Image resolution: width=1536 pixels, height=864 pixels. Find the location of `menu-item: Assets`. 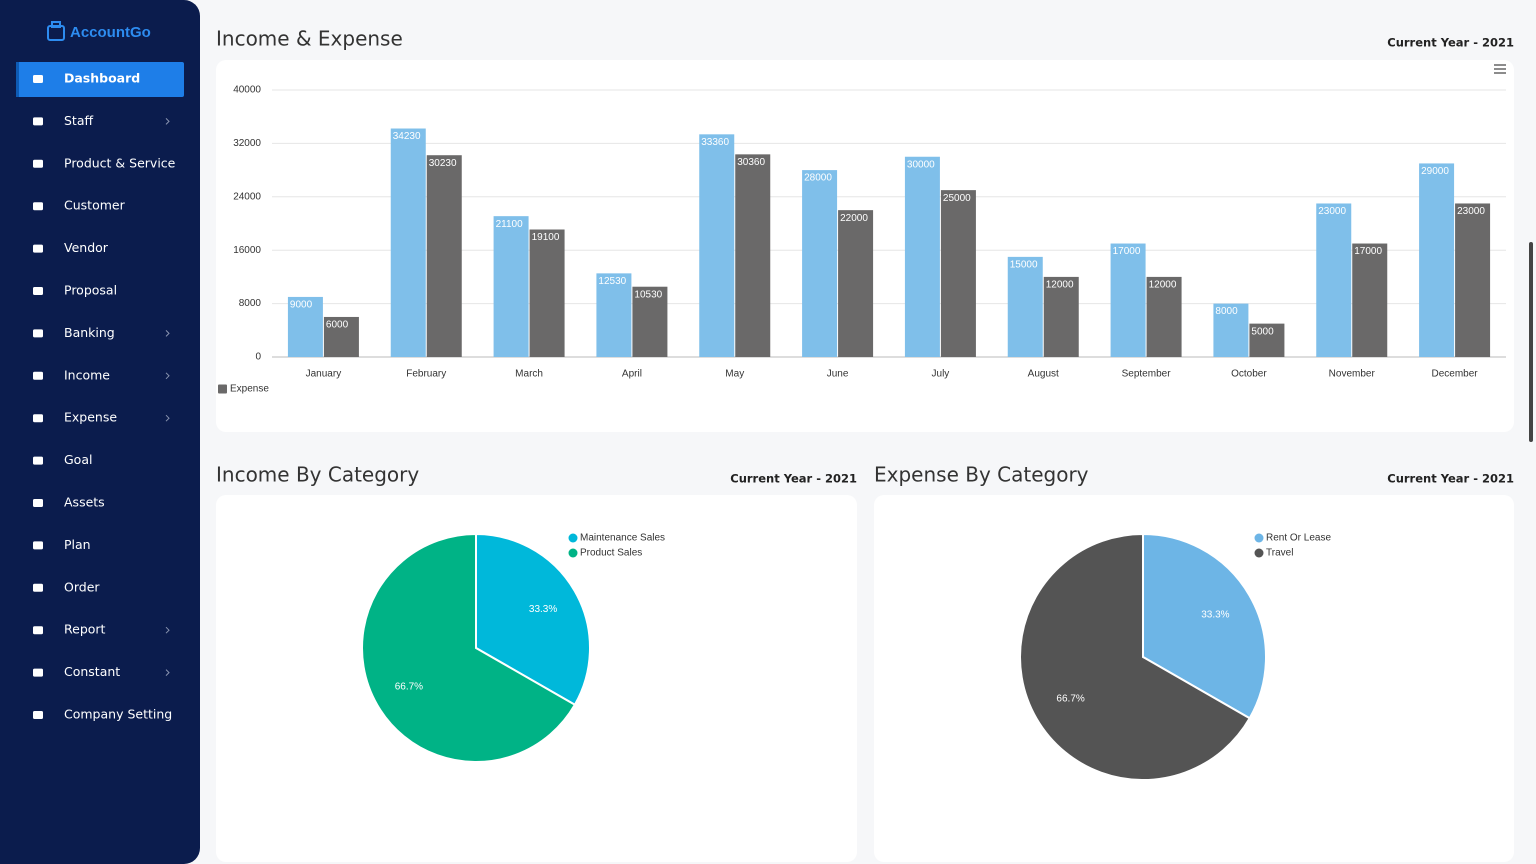

menu-item: Assets is located at coordinates (69, 502).